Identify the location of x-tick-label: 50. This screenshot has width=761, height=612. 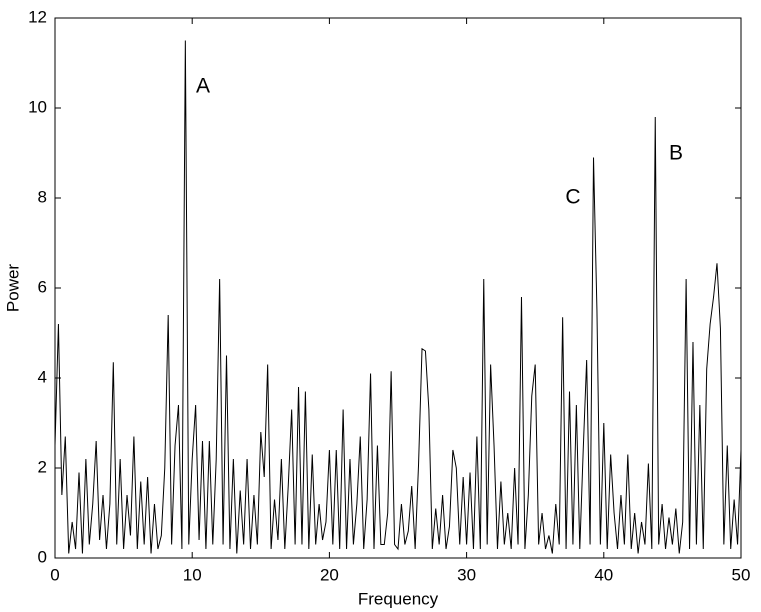
(741, 574).